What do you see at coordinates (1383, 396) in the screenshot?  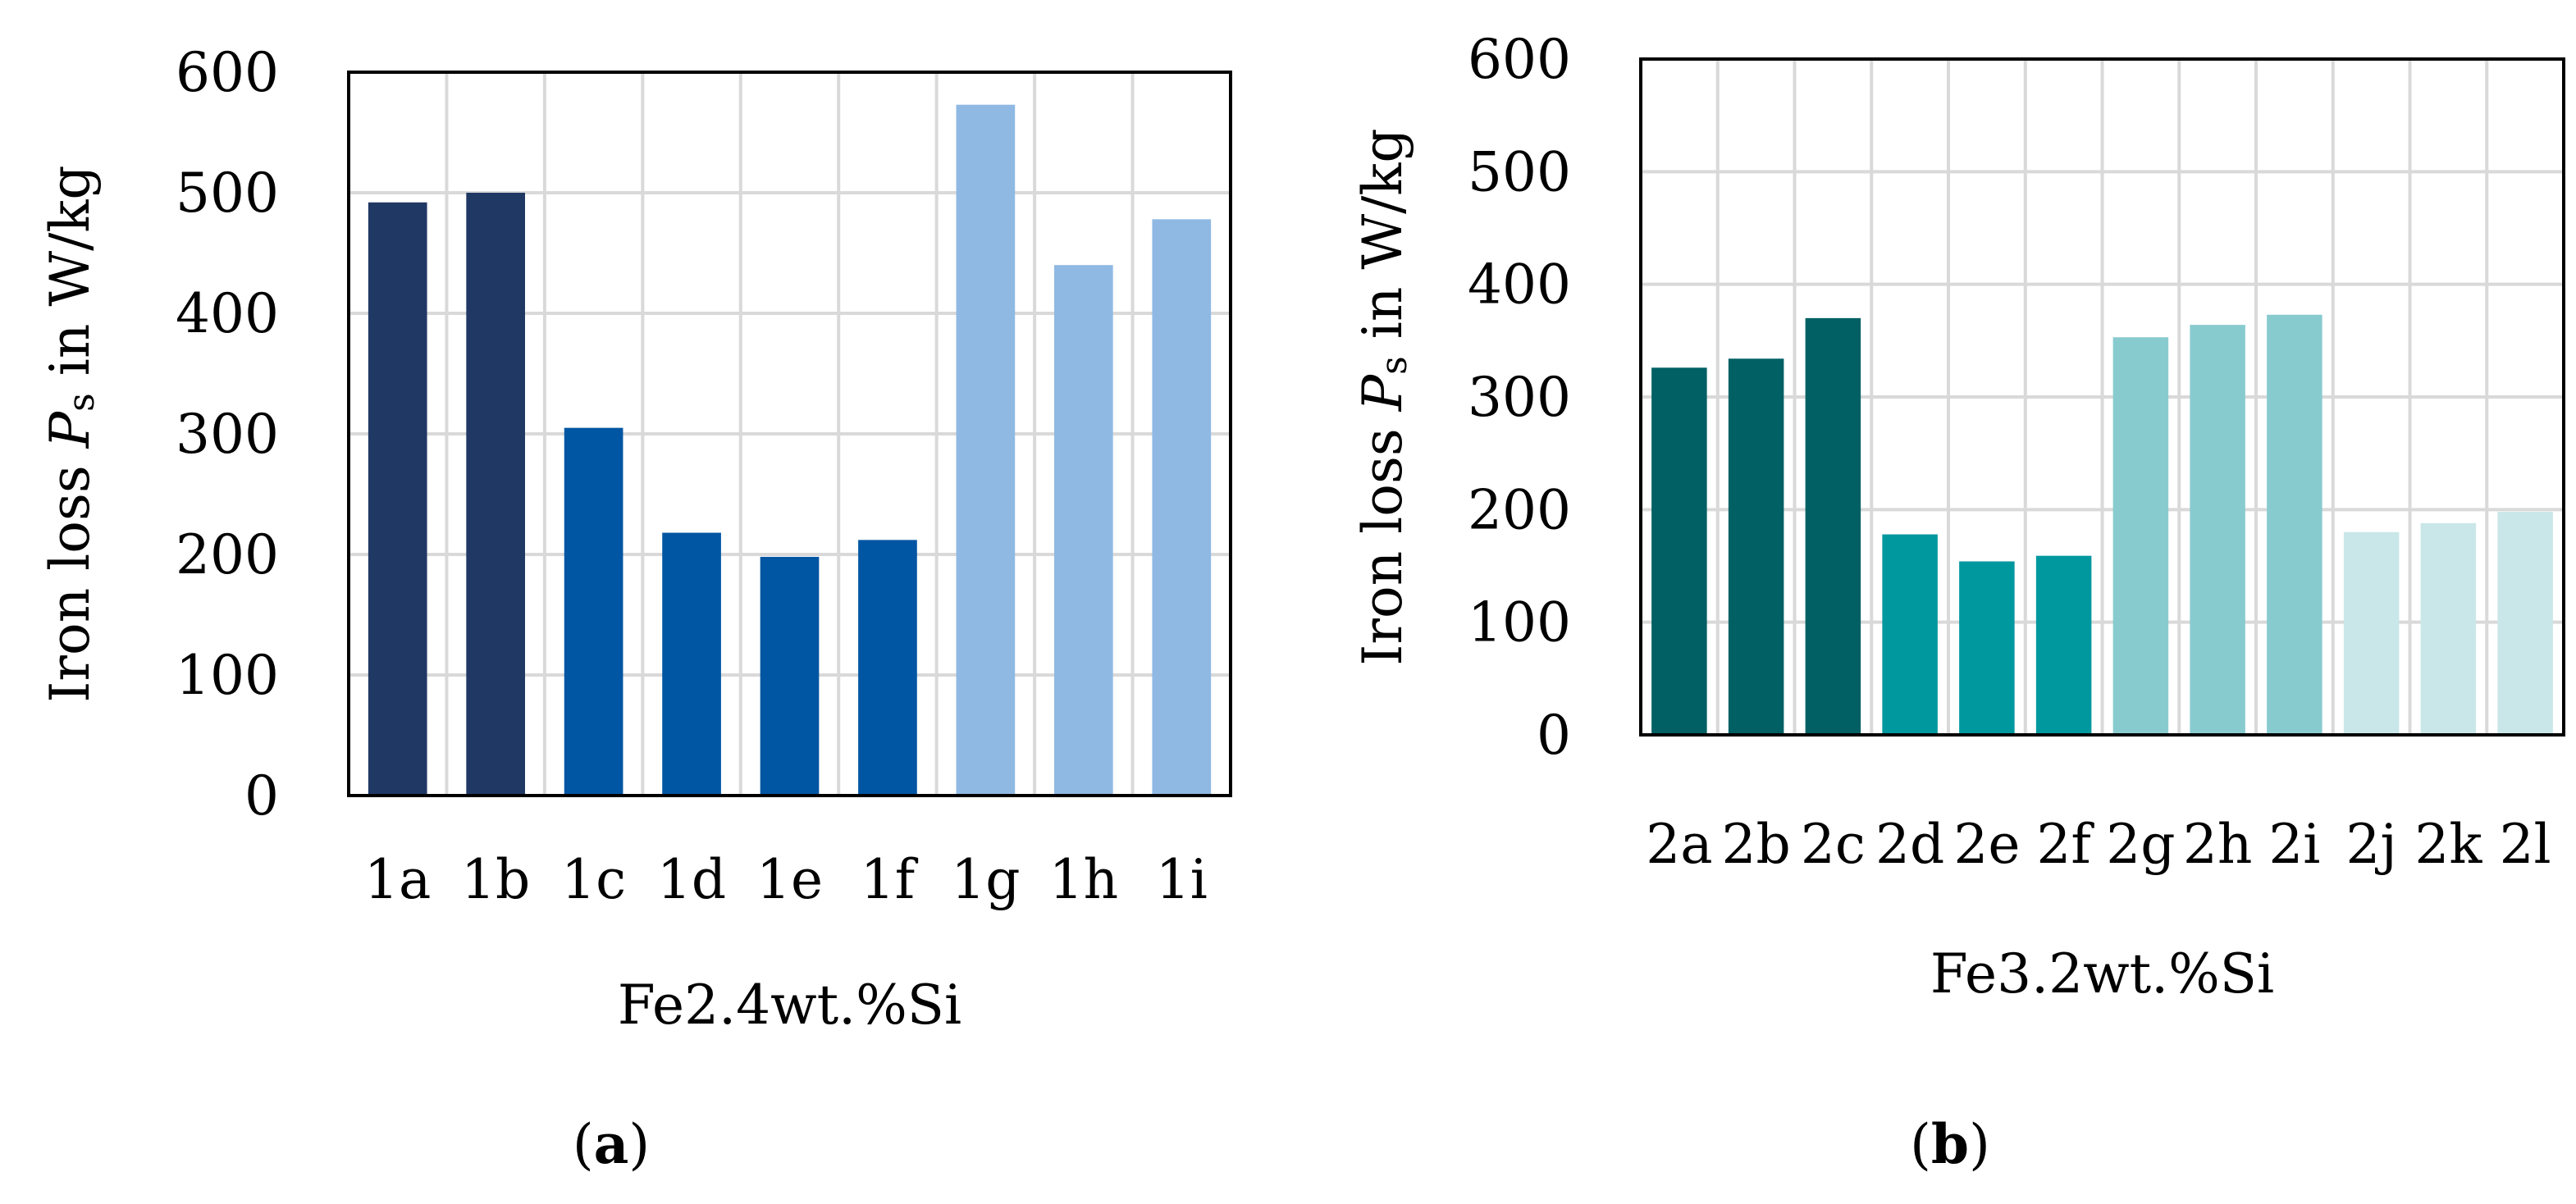 I see `chart-b-y-axis-title: Iron loss Ps in W/kg` at bounding box center [1383, 396].